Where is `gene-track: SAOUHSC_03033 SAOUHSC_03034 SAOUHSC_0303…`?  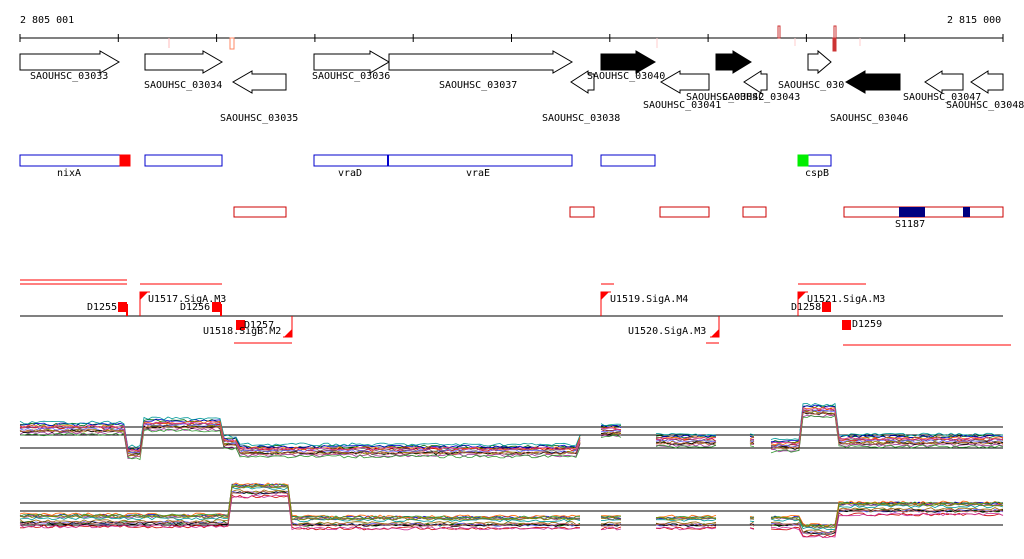
gene-track: SAOUHSC_03033 SAOUHSC_03034 SAOUHSC_0303… is located at coordinates (521, 86).